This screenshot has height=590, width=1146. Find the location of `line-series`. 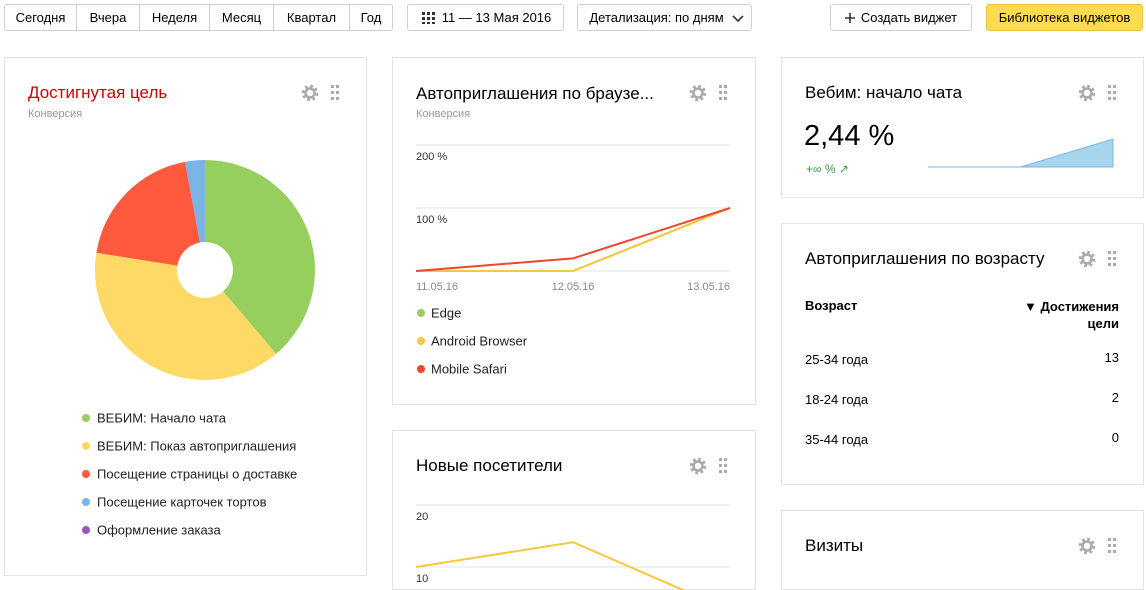

line-series is located at coordinates (573, 239).